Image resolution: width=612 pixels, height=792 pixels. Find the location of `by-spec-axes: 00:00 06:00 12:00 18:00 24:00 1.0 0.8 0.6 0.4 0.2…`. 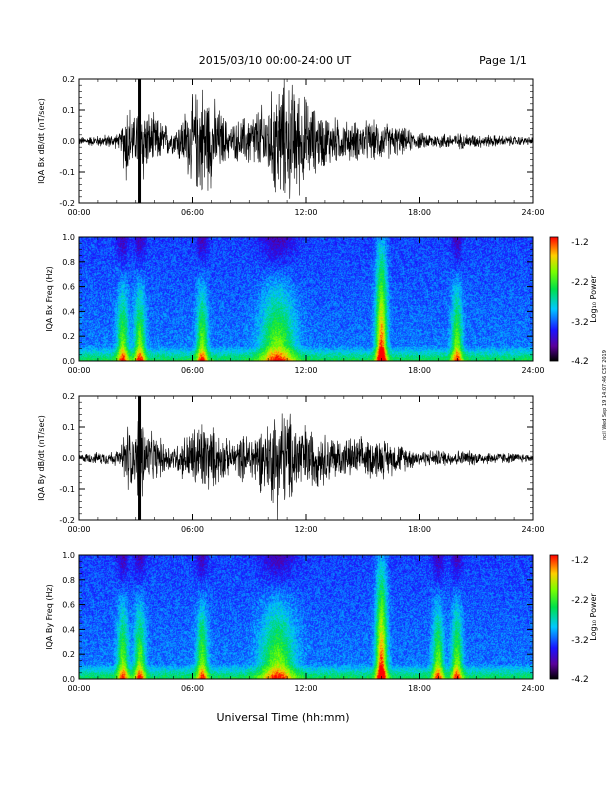

by-spec-axes: 00:00 06:00 12:00 18:00 24:00 1.0 0.8 0.6 0.4 0.2… is located at coordinates (303, 622).